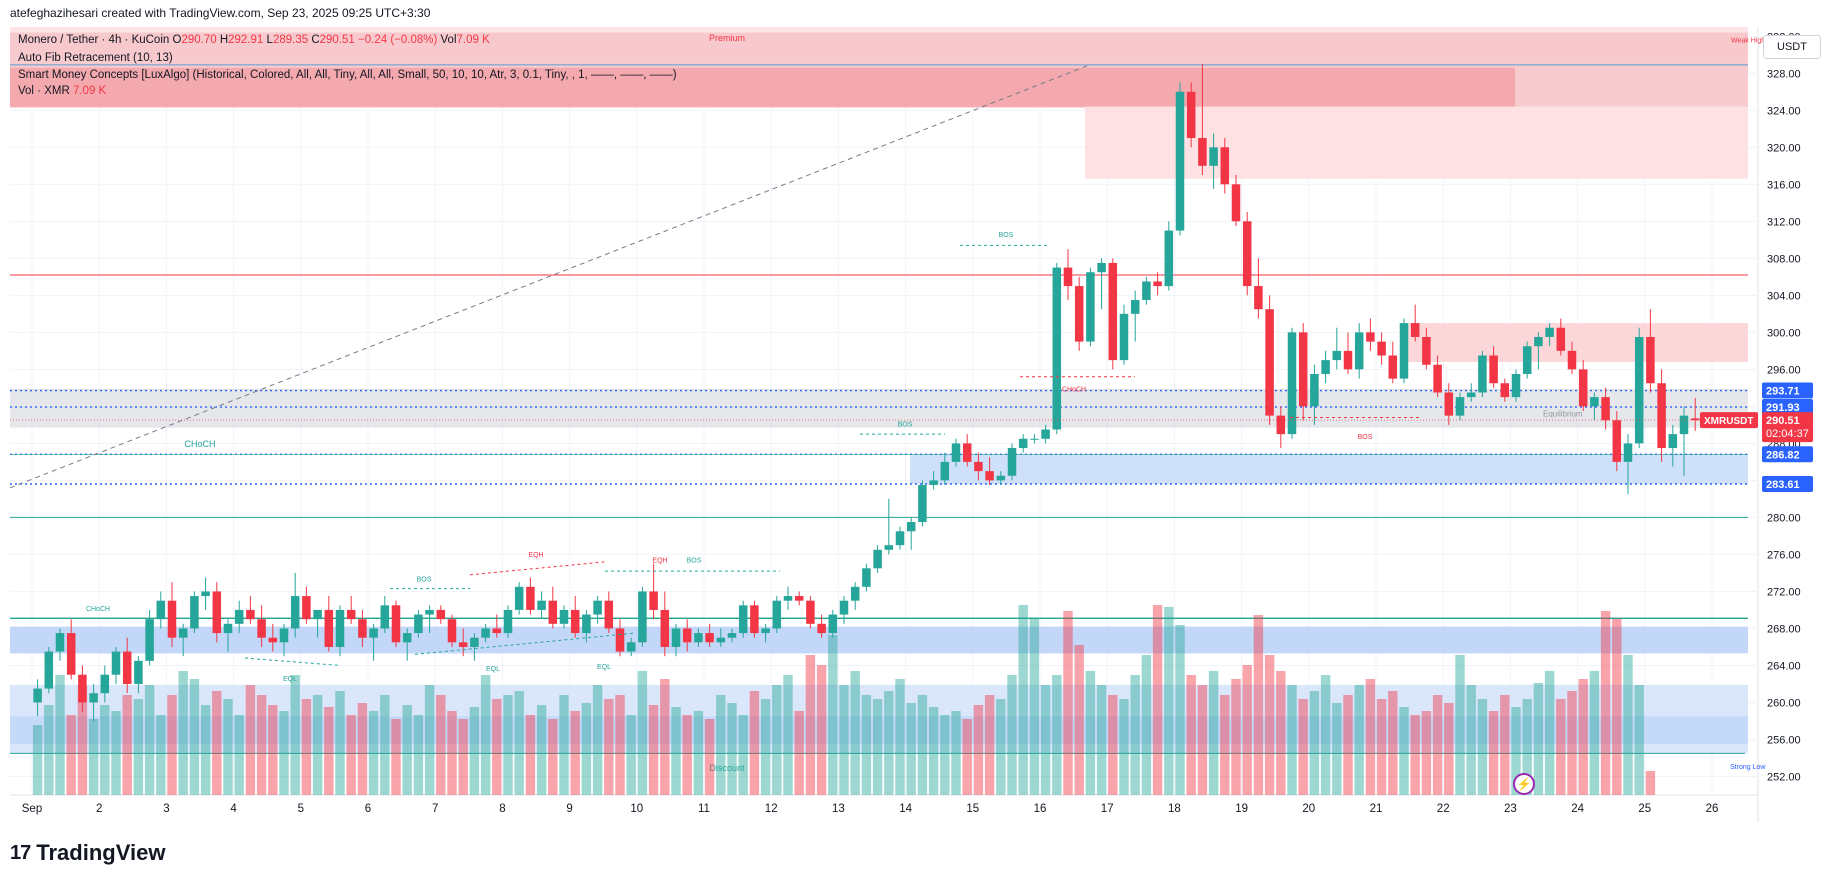 Image resolution: width=1835 pixels, height=883 pixels. Describe the element at coordinates (838, 809) in the screenshot. I see `x-tick-label: 13` at that location.